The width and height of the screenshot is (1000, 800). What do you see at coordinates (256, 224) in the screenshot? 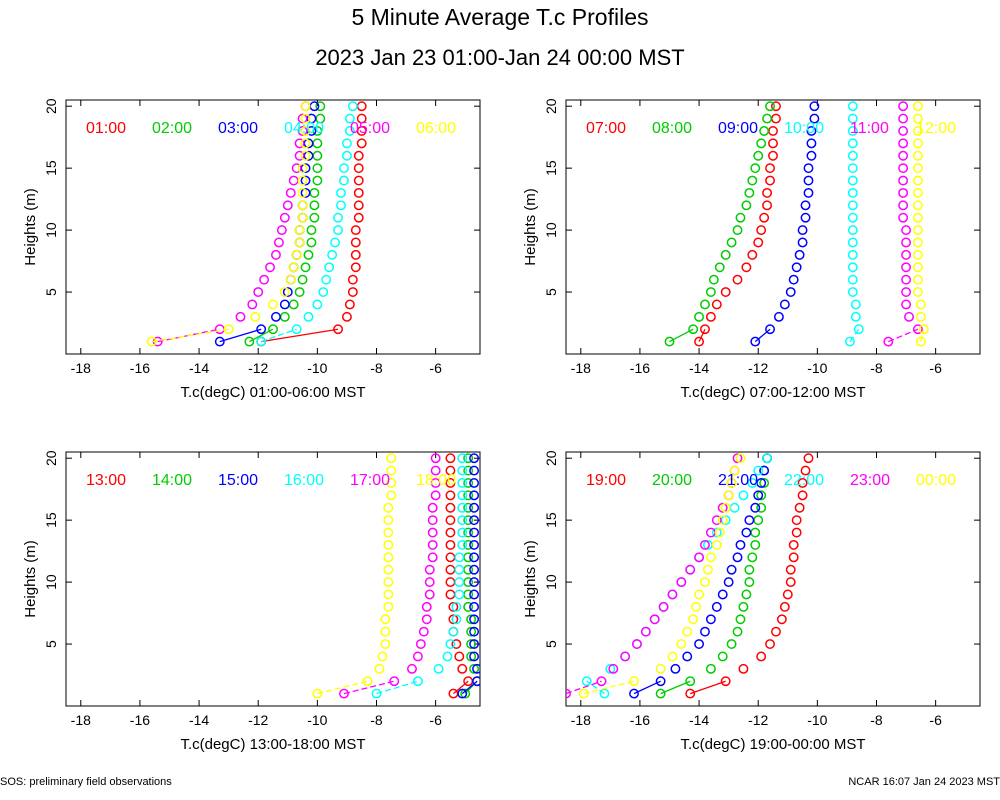
I see `plot-area` at bounding box center [256, 224].